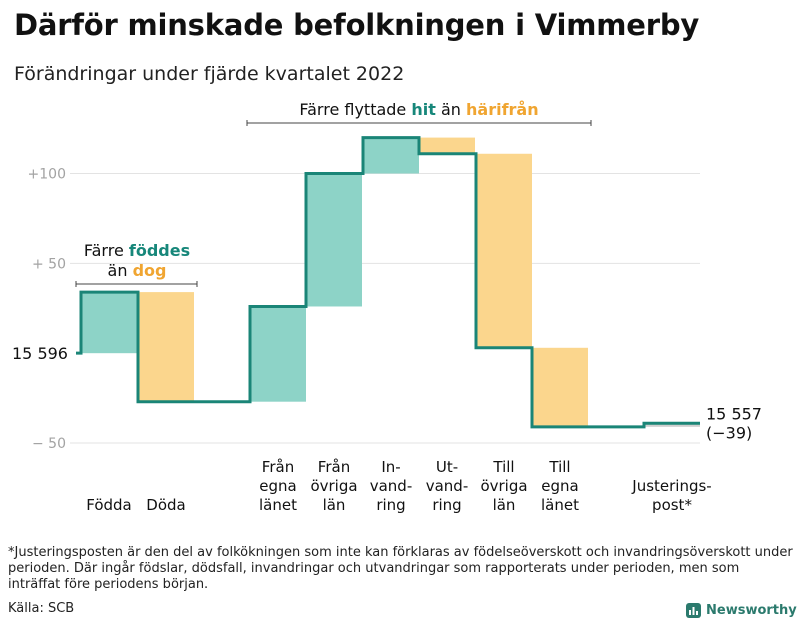 The height and width of the screenshot is (625, 800). Describe the element at coordinates (423, 109) in the screenshot. I see `annotation-highlight: hit` at that location.